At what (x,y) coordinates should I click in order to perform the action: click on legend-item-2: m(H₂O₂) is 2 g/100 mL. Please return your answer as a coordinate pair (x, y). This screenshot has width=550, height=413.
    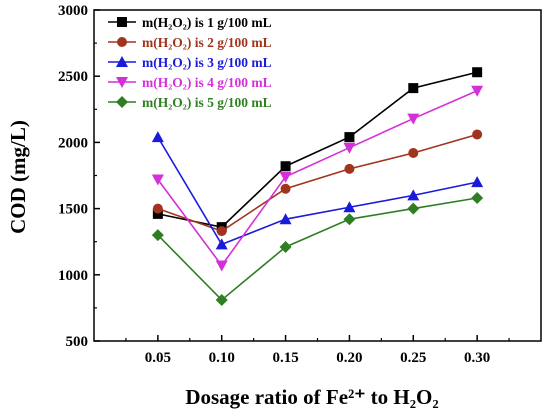
    Looking at the image, I should click on (190, 42).